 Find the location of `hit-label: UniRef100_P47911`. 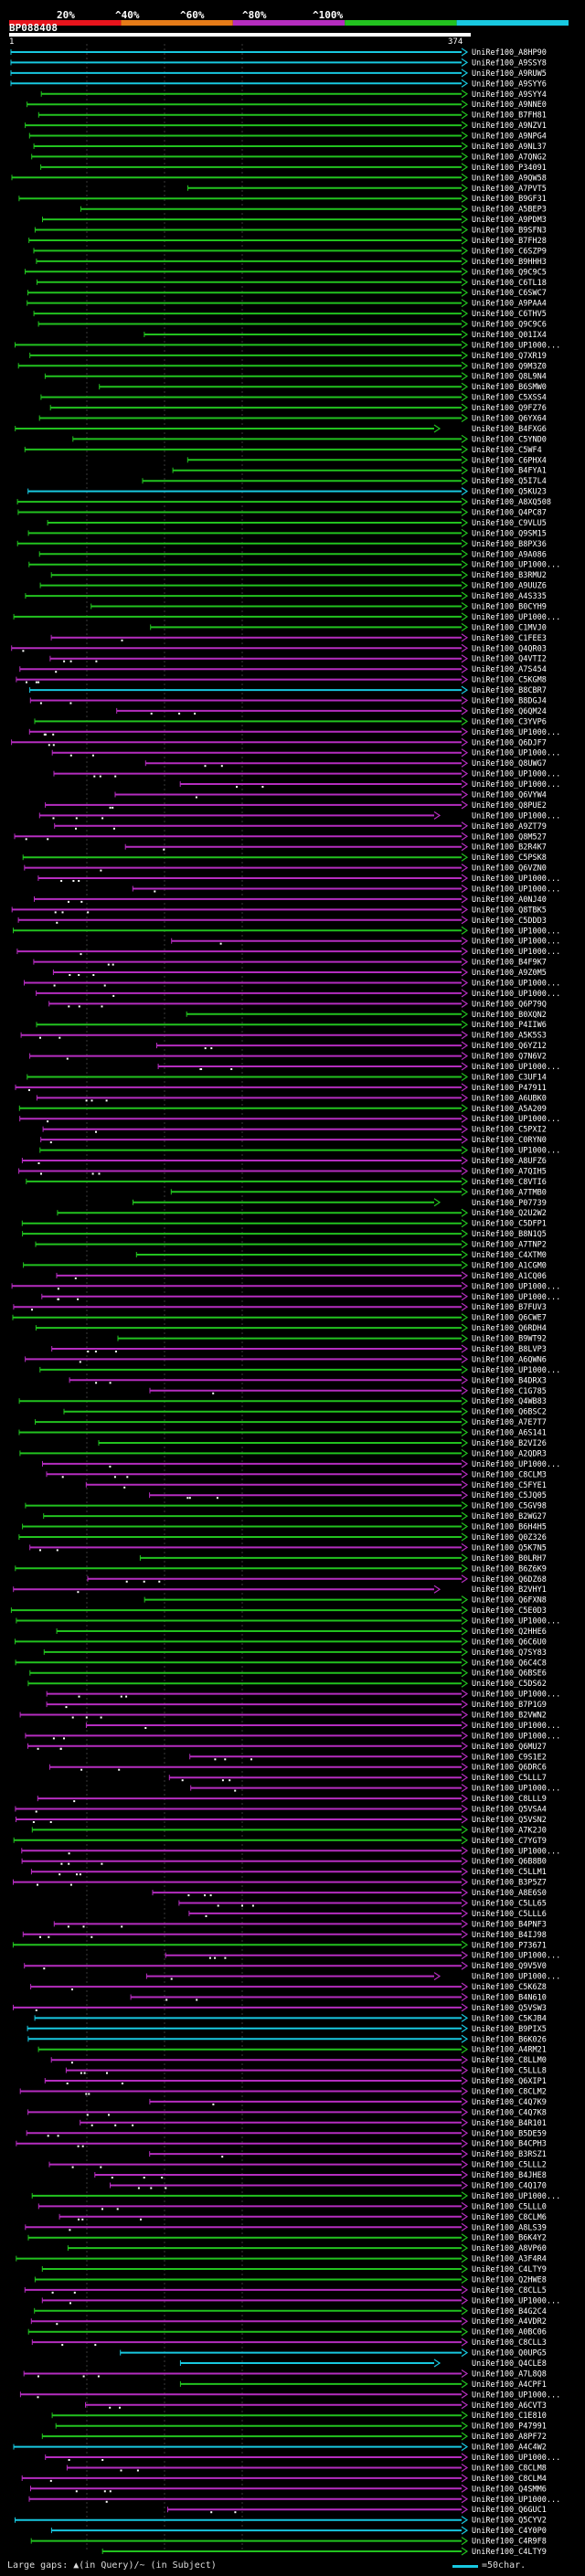

hit-label: UniRef100_P47911 is located at coordinates (510, 1088).